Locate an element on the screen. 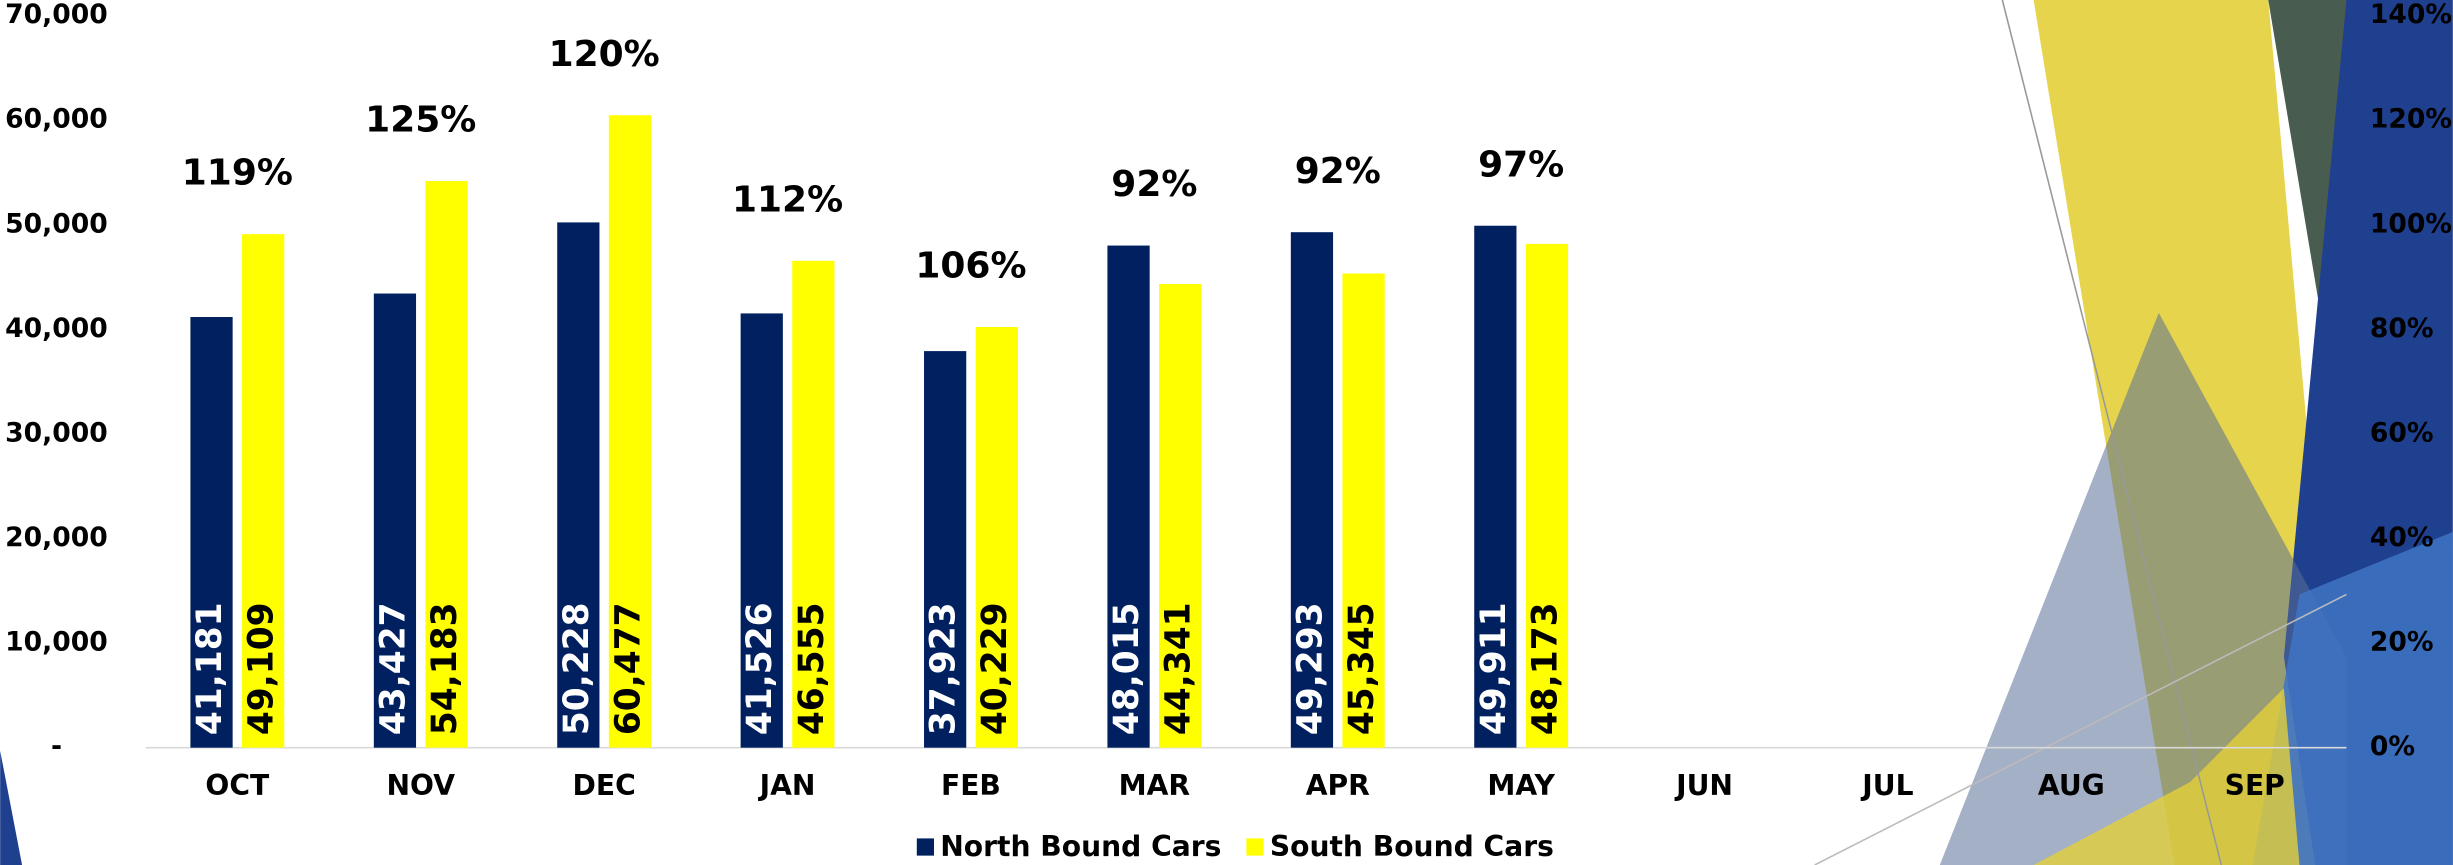 This screenshot has width=2453, height=865. y-tick-label: 20,000 is located at coordinates (56, 537).